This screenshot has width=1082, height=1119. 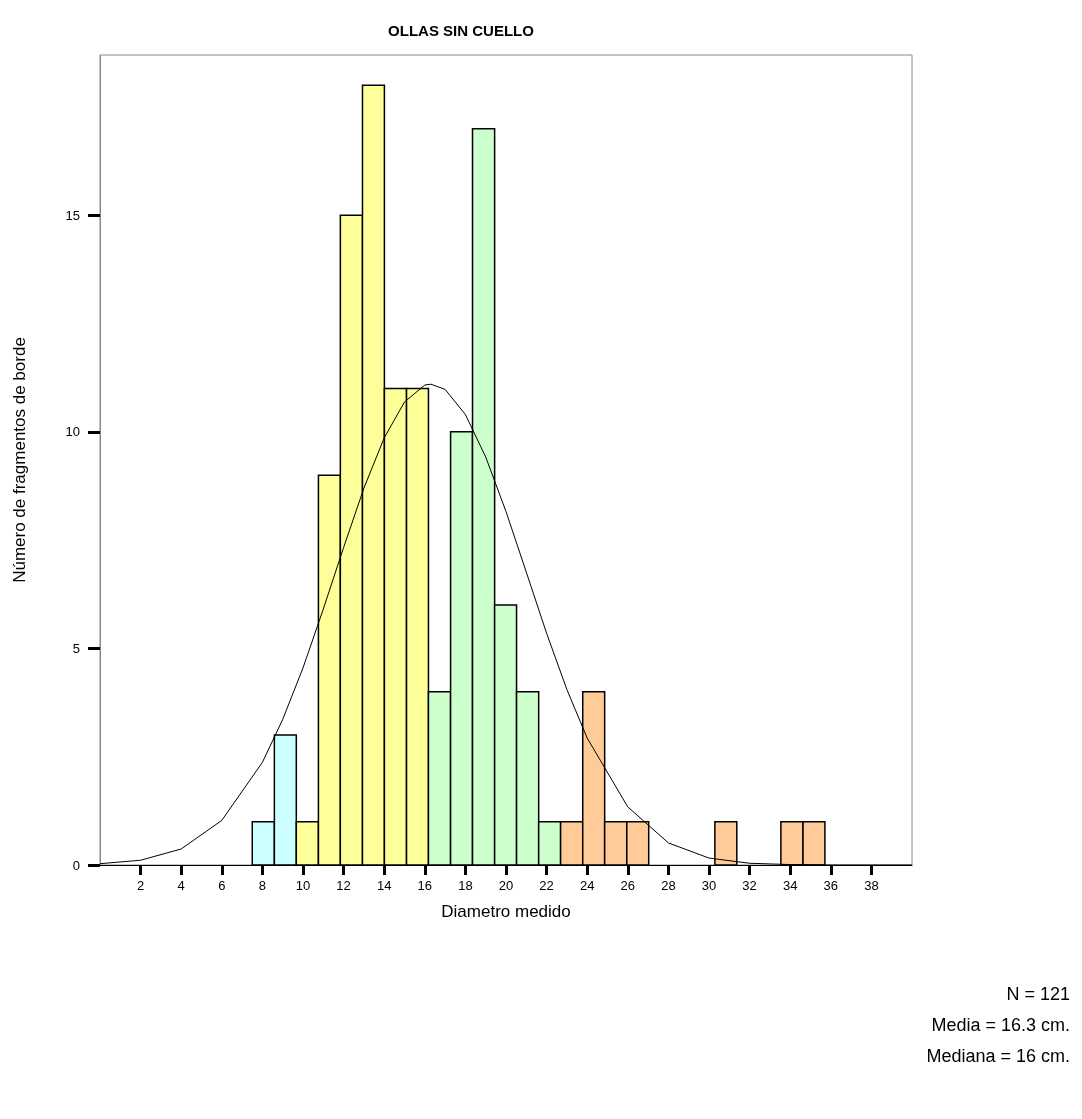 I want to click on x-tick-label: 14, so click(x=384, y=885).